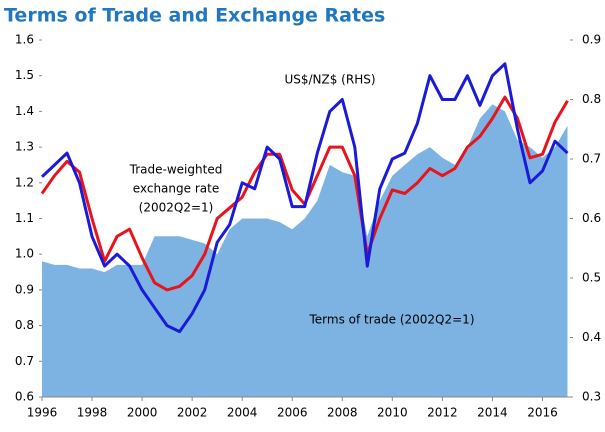 This screenshot has height=432, width=605. Describe the element at coordinates (242, 413) in the screenshot. I see `x-tick-label: 2004` at that location.